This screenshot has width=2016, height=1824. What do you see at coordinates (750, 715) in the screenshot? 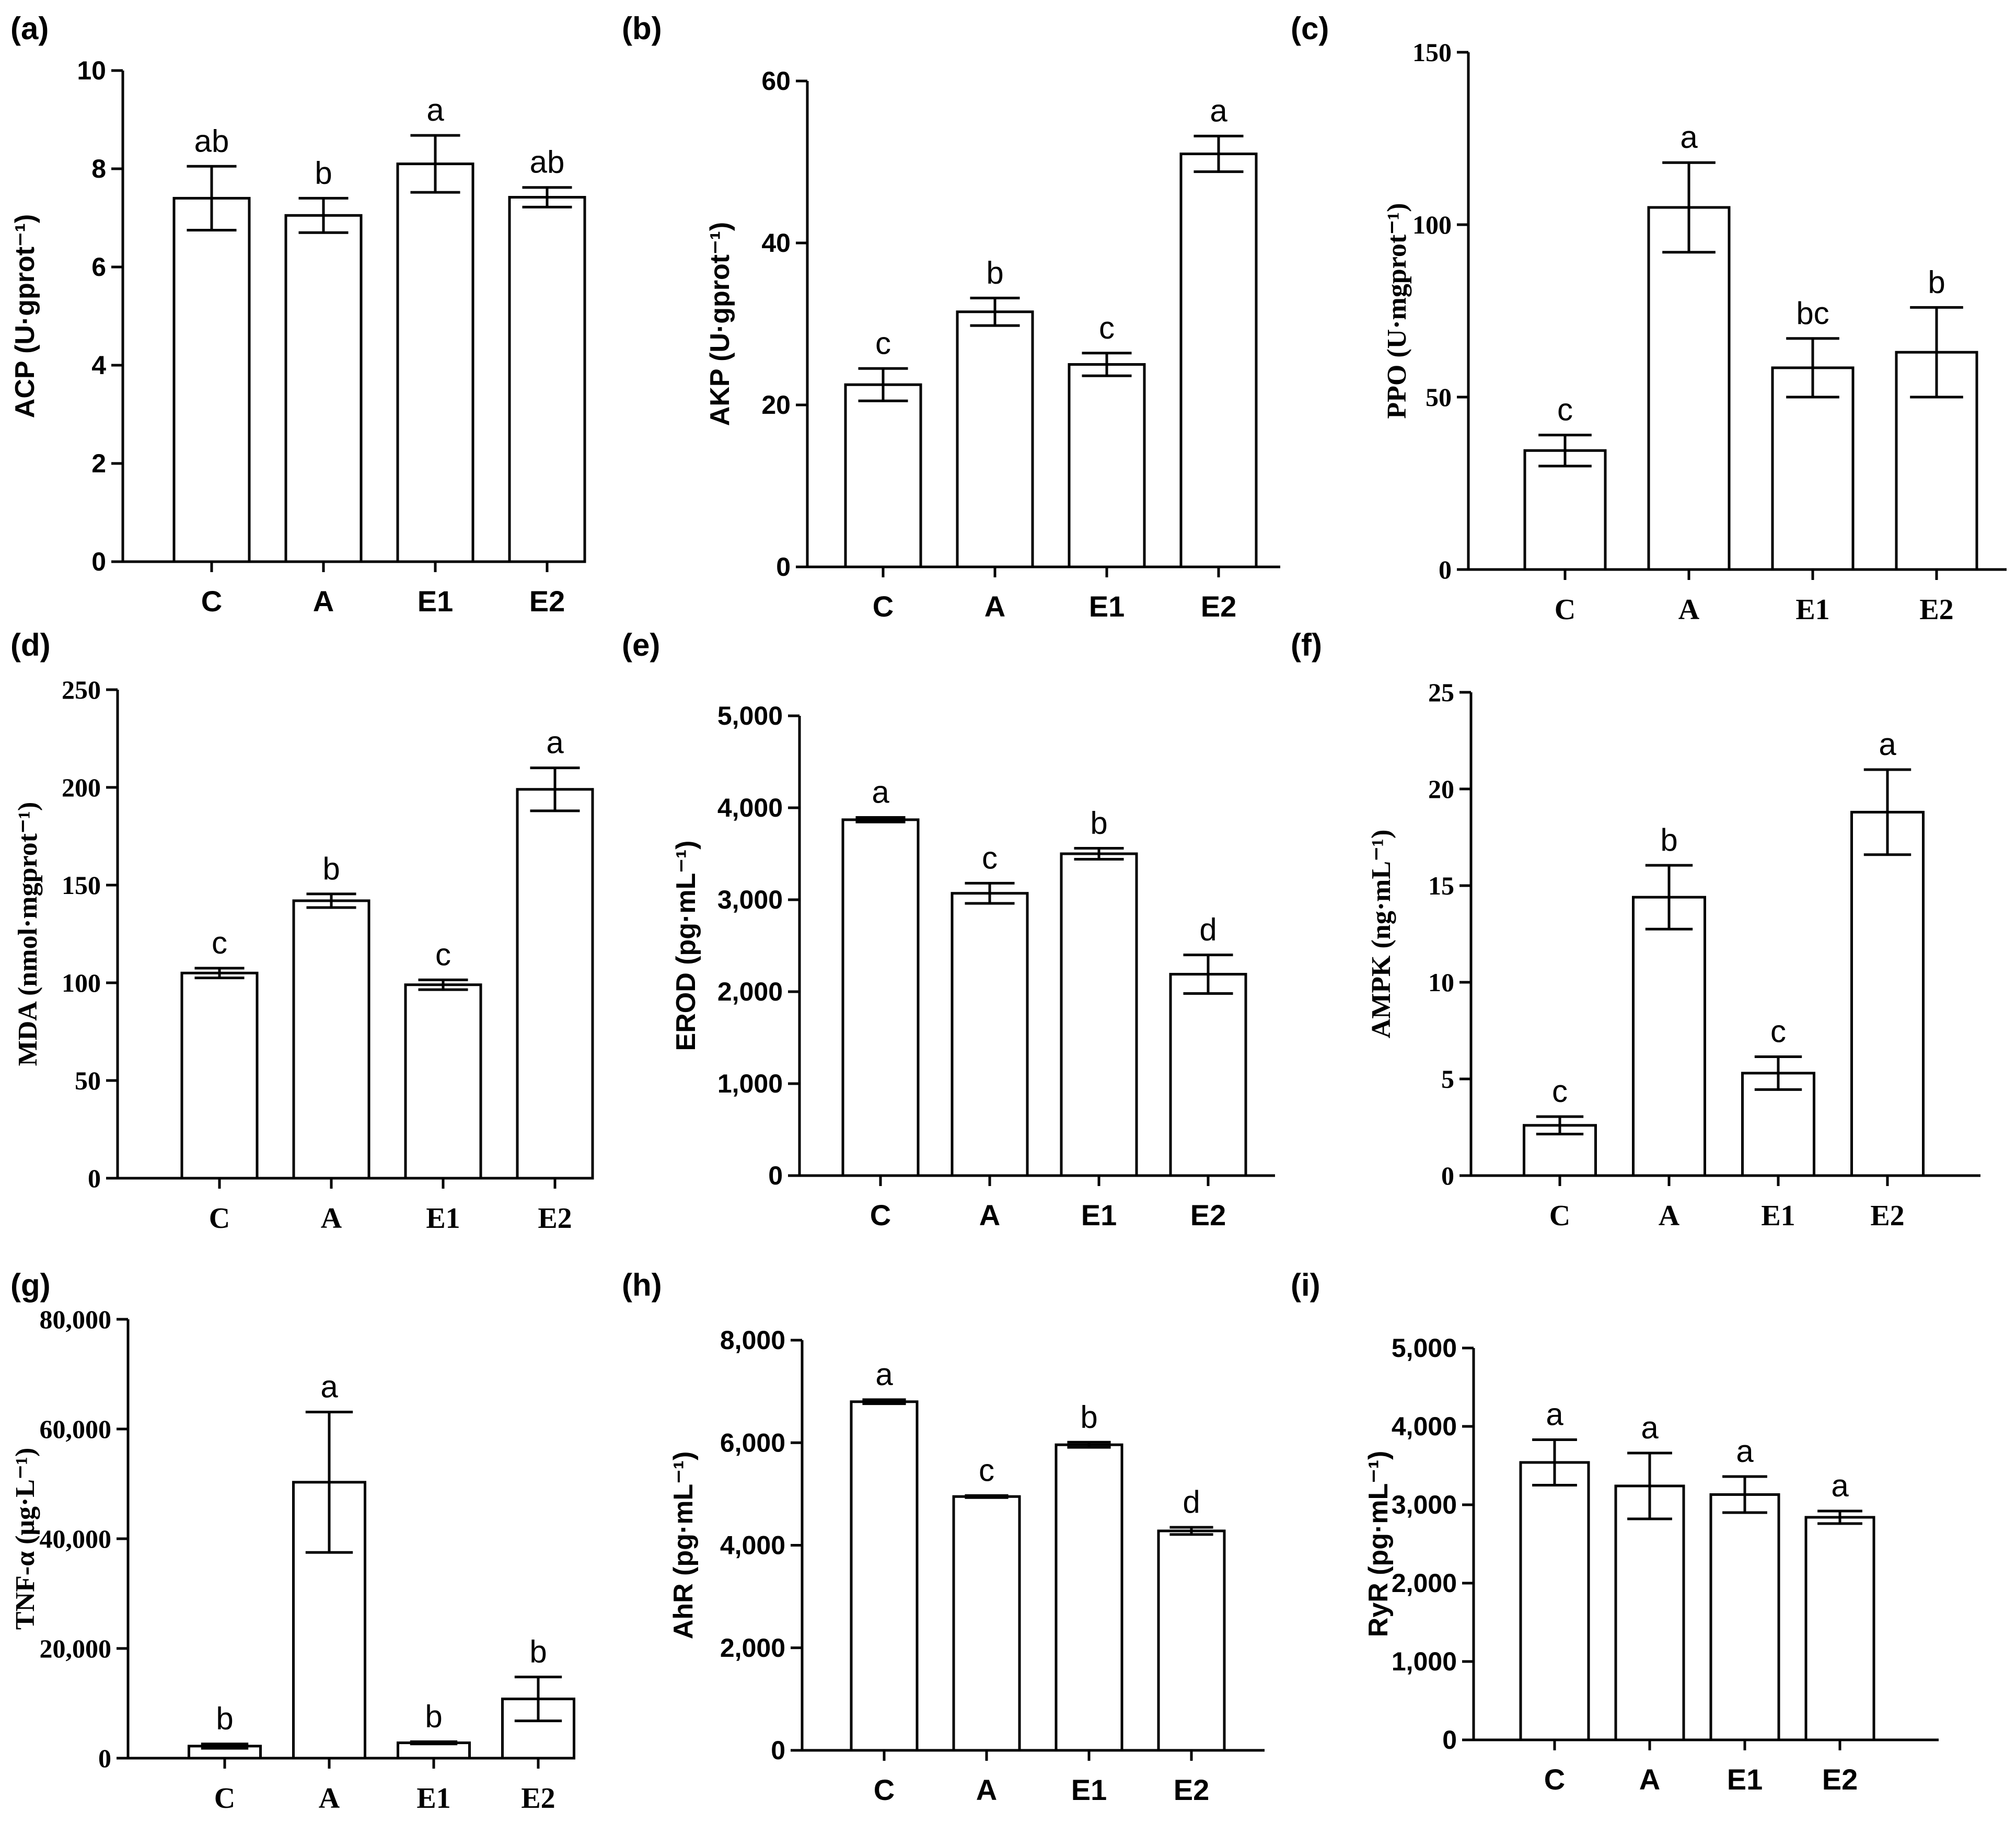
I see `y-tick-label: 5,000` at bounding box center [750, 715].